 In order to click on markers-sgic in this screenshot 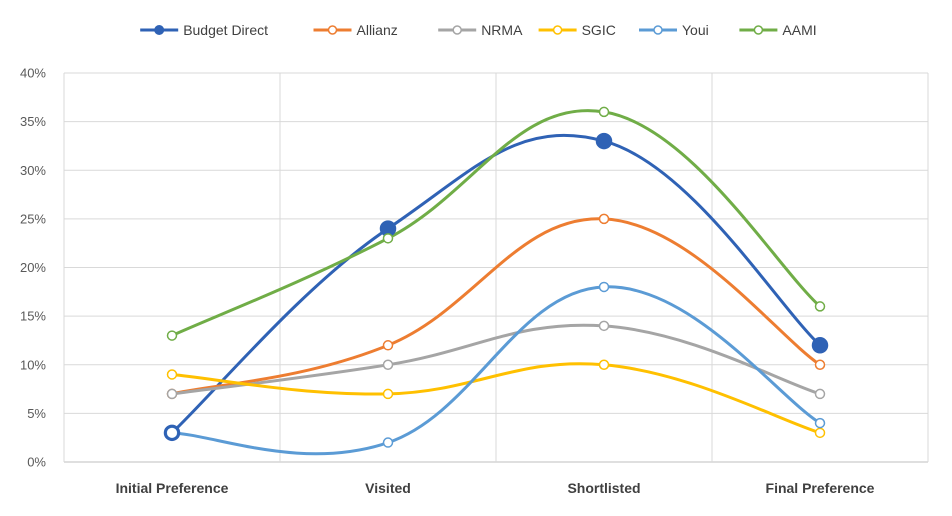, I will do `click(496, 399)`.